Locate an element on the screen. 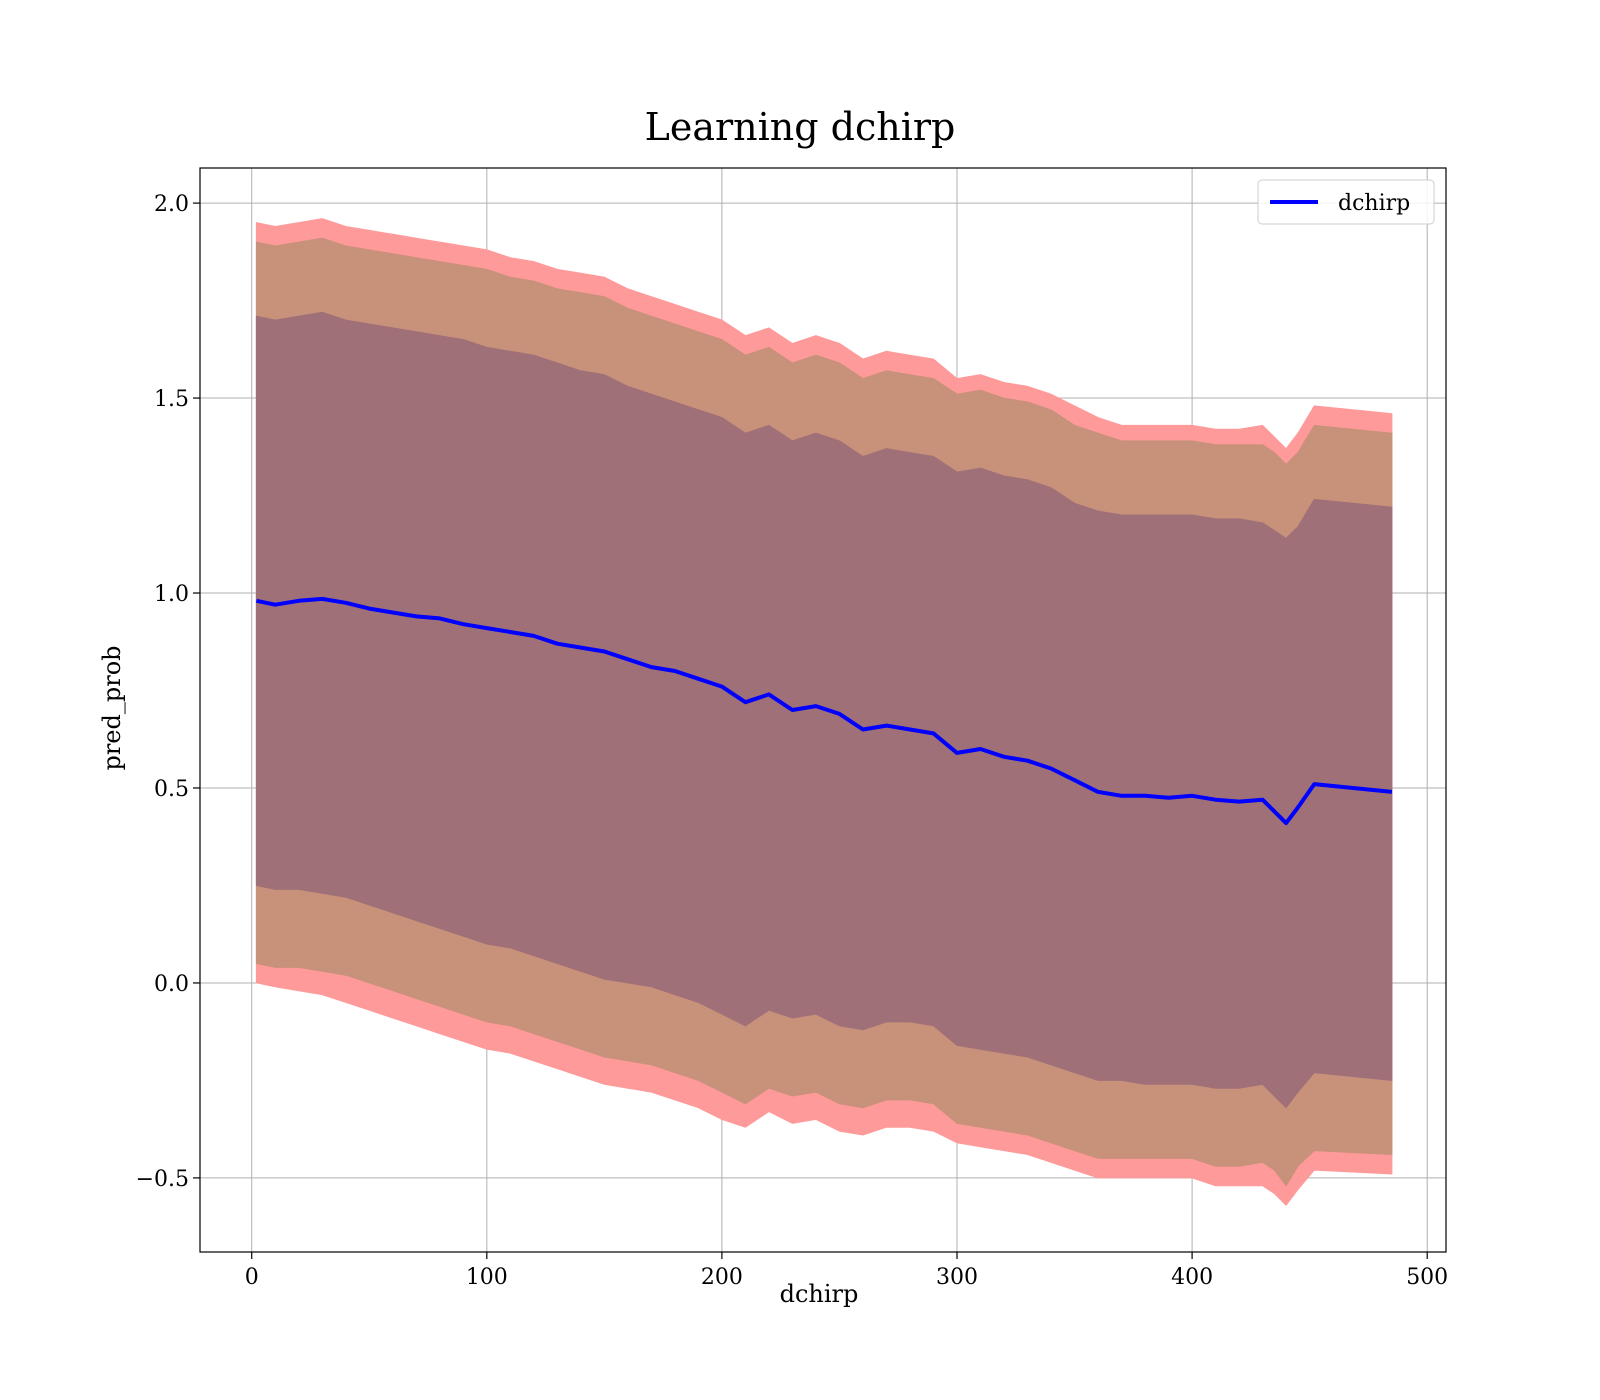  x-tick-label: 200 is located at coordinates (722, 1277).